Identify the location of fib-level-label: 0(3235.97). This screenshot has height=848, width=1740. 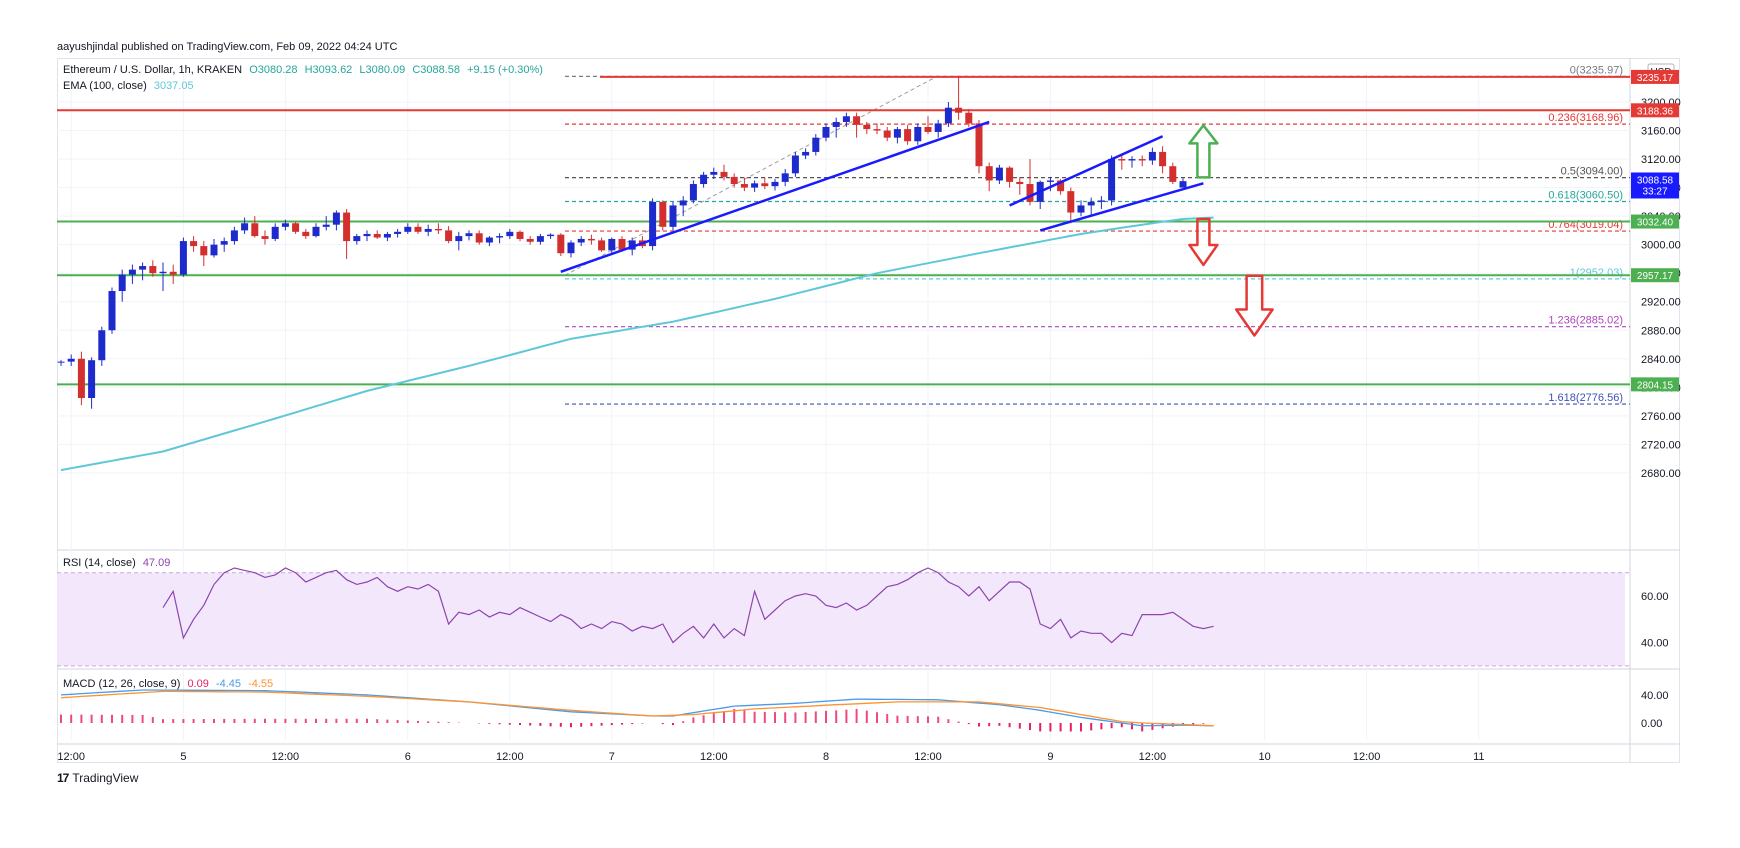
(1596, 70).